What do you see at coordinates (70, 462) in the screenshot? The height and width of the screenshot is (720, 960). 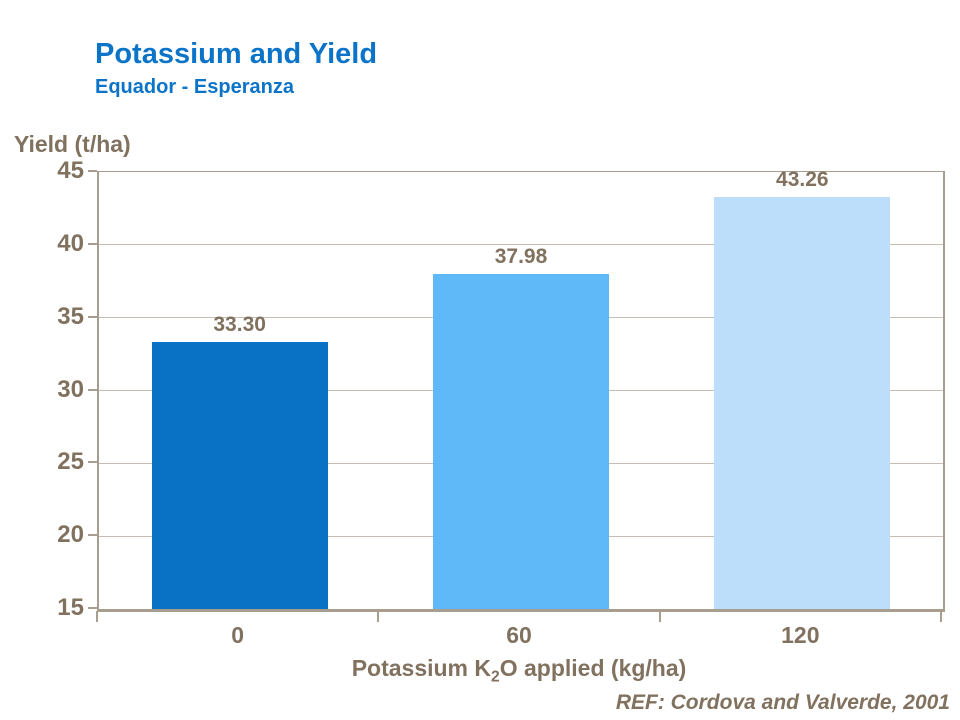 I see `y-tick-label: 25` at bounding box center [70, 462].